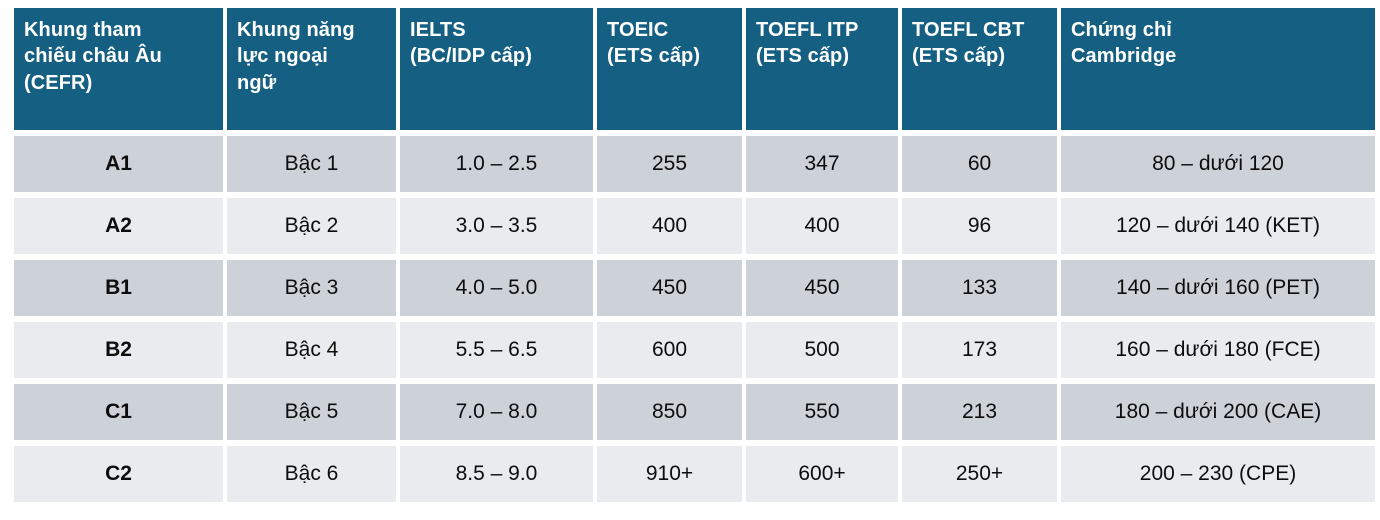 The image size is (1380, 520). Describe the element at coordinates (822, 350) in the screenshot. I see `cell-toefl-itp-score: 500` at that location.